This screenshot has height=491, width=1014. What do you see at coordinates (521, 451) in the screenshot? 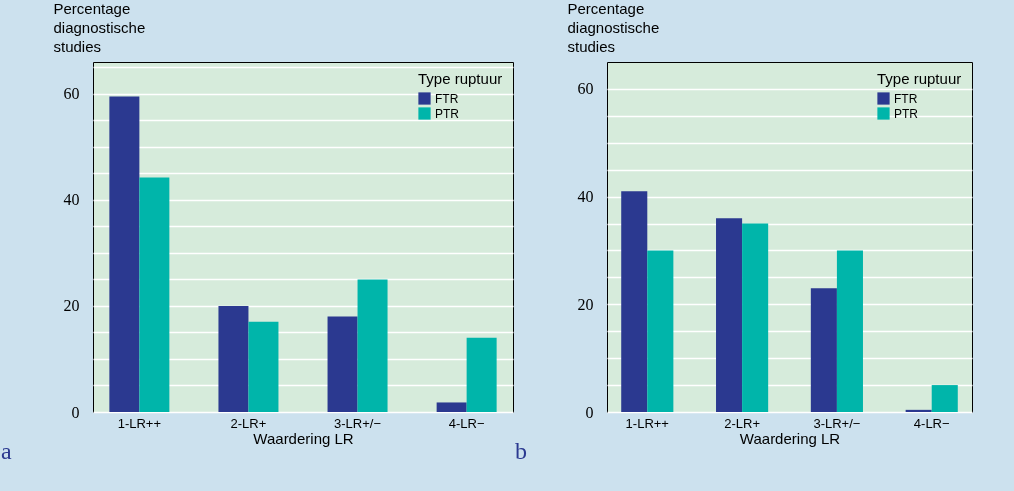
I see `text: b` at bounding box center [521, 451].